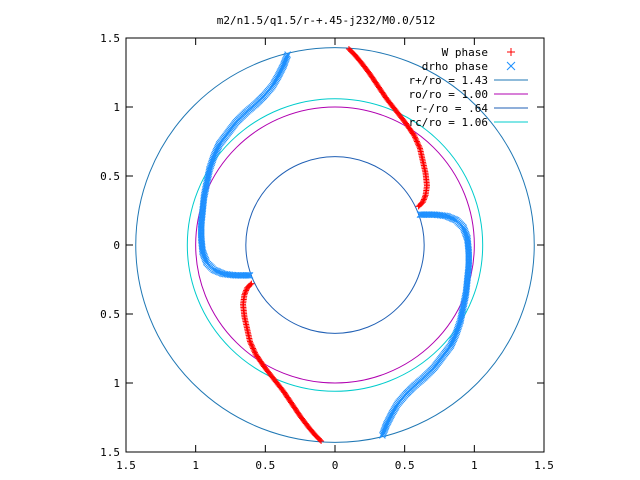 Image resolution: width=640 pixels, height=480 pixels. Describe the element at coordinates (326, 20) in the screenshot. I see `chart-title: m2/n1.5/q1.5/r-+.45-j232/M0.0/512` at that location.